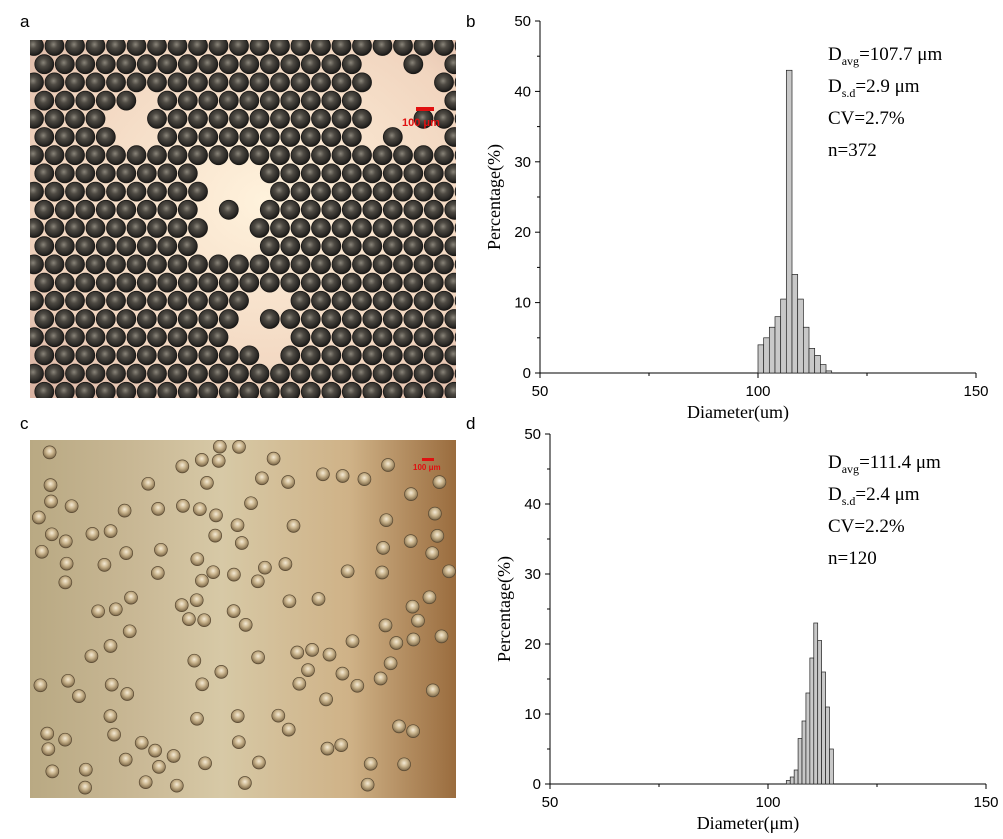 Image resolution: width=1003 pixels, height=839 pixels. I want to click on stat-subscript: s.d, so click(849, 93).